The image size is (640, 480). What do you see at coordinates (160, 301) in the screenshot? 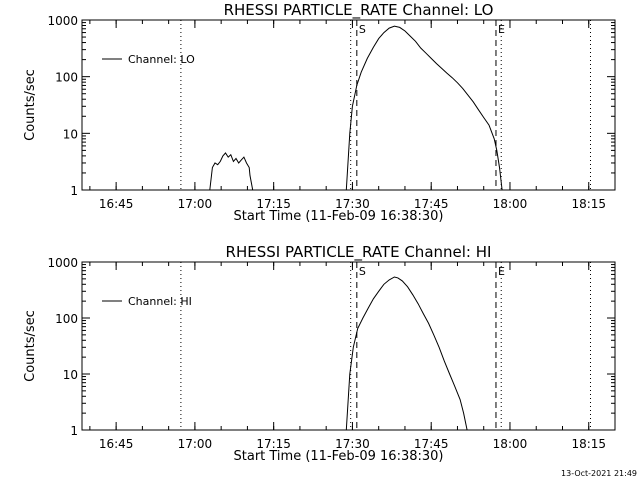
I see `legend-label: Channel: HI` at bounding box center [160, 301].